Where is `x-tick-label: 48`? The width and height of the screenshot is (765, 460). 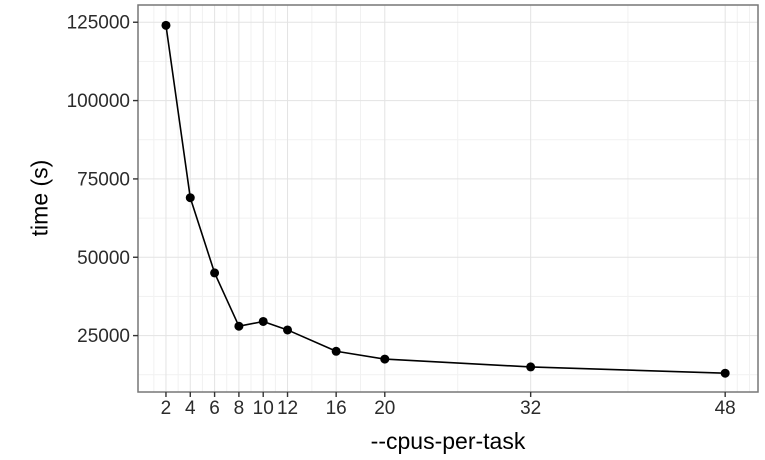
x-tick-label: 48 is located at coordinates (725, 408).